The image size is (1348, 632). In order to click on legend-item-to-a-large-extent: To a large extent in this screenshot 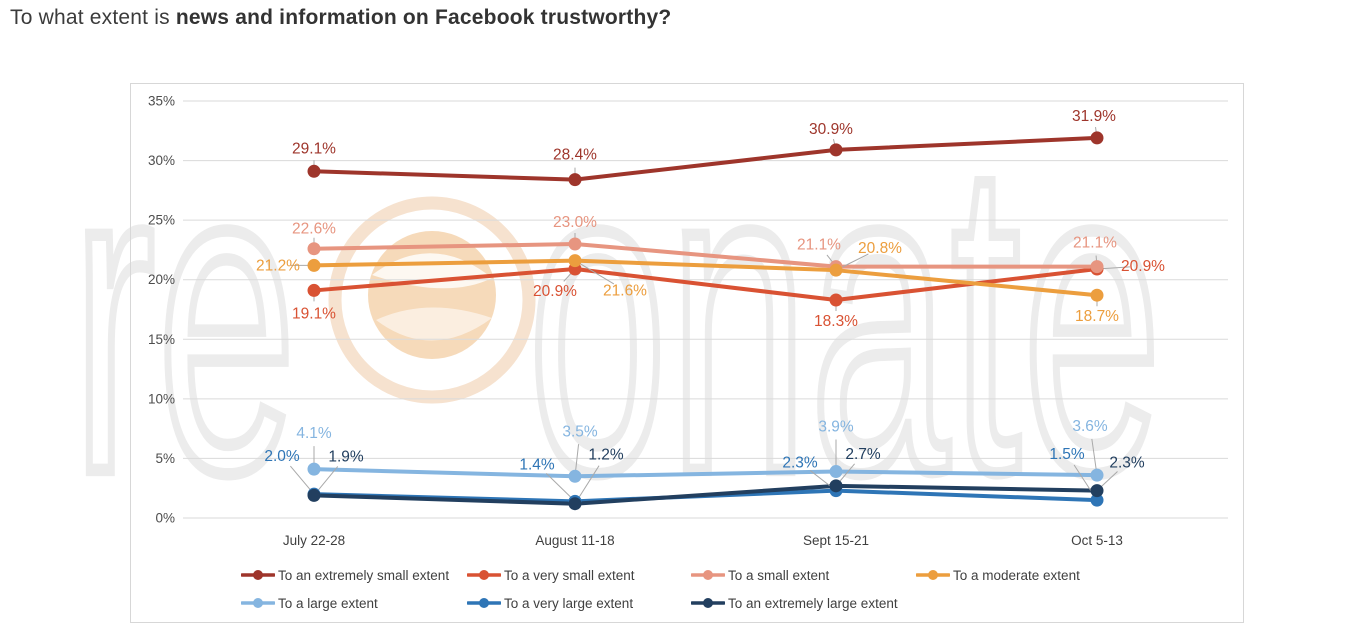, I will do `click(309, 603)`.